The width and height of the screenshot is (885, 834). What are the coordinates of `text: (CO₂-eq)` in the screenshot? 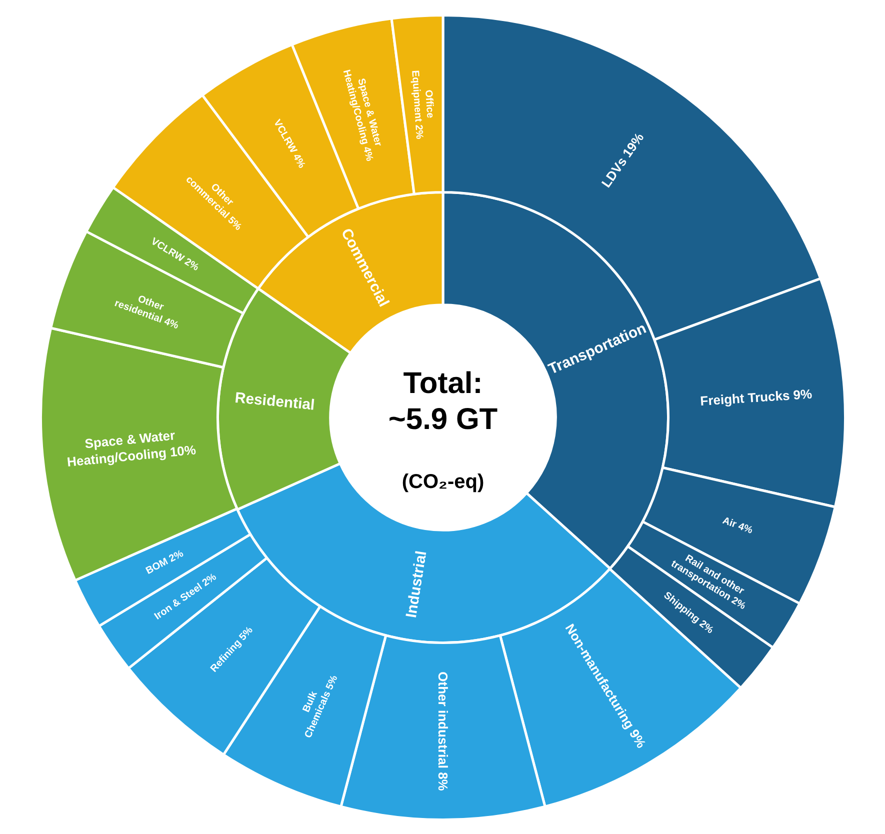 It's located at (443, 481).